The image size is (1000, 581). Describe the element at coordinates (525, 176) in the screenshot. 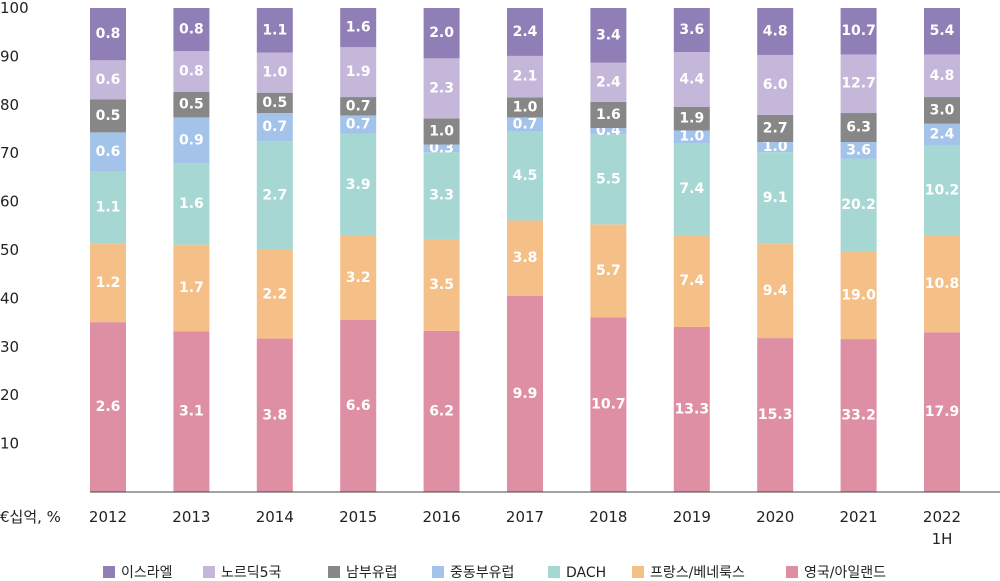

I see `data-label: 4.5` at that location.